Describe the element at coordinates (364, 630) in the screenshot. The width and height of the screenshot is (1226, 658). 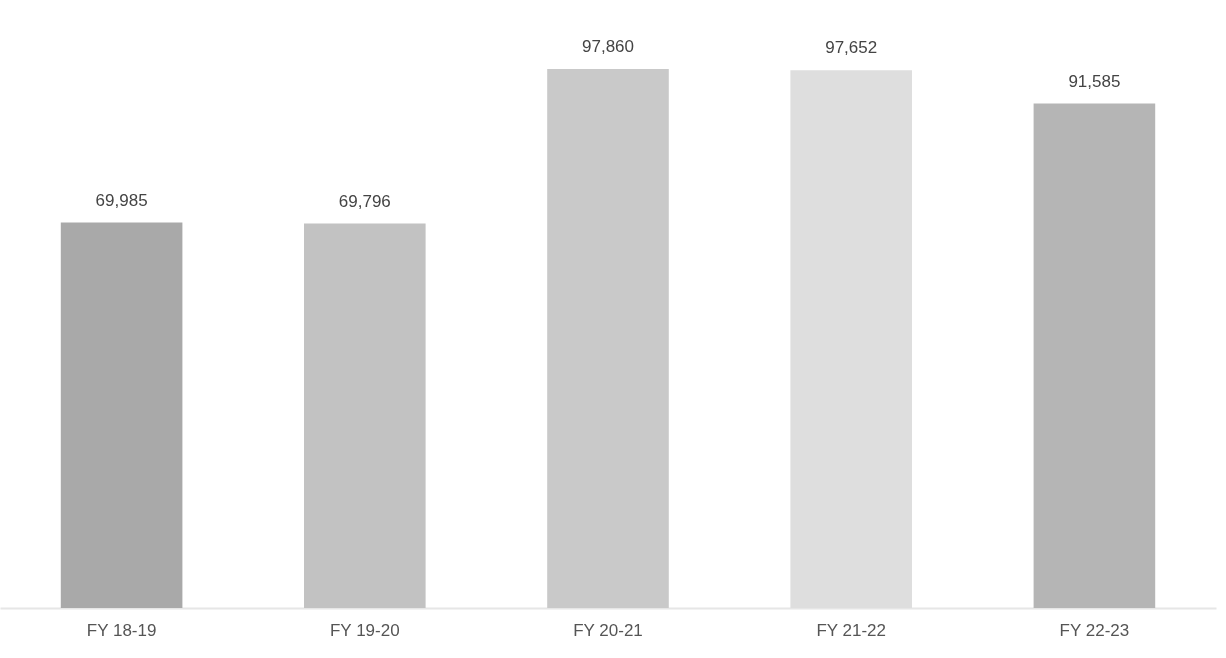
I see `x-tick-label: FY 19-20` at that location.